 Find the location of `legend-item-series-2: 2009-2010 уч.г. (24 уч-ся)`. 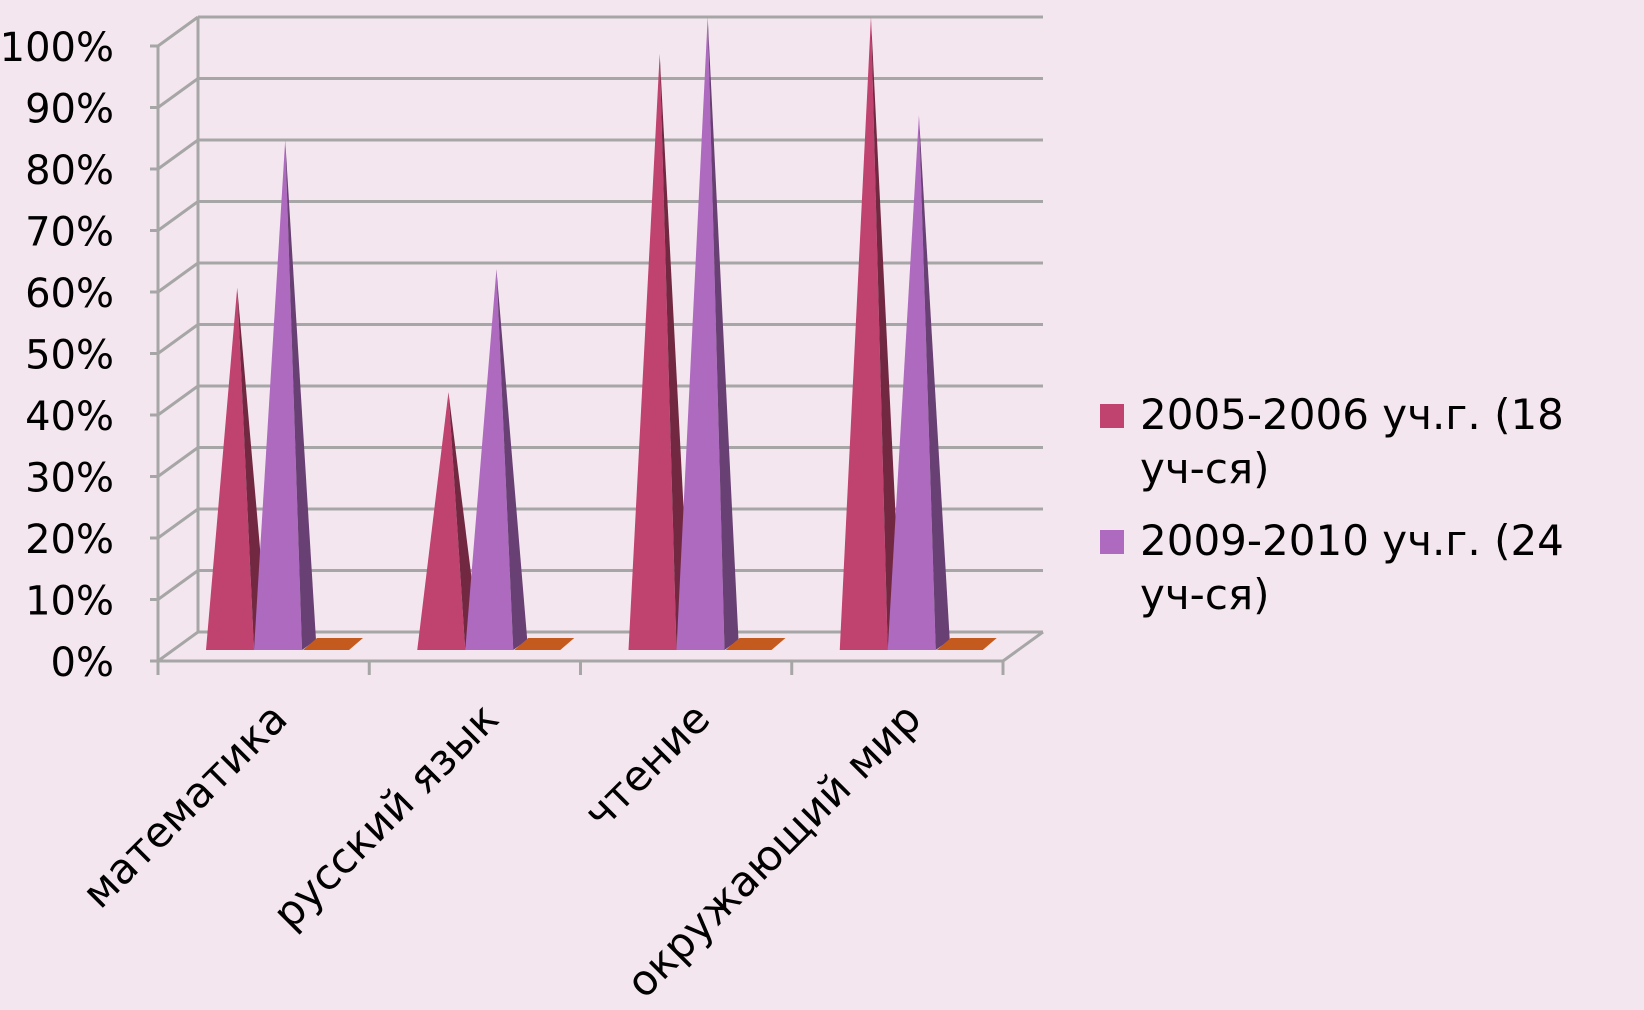

legend-item-series-2: 2009-2010 уч.г. (24 уч-ся) is located at coordinates (1370, 568).